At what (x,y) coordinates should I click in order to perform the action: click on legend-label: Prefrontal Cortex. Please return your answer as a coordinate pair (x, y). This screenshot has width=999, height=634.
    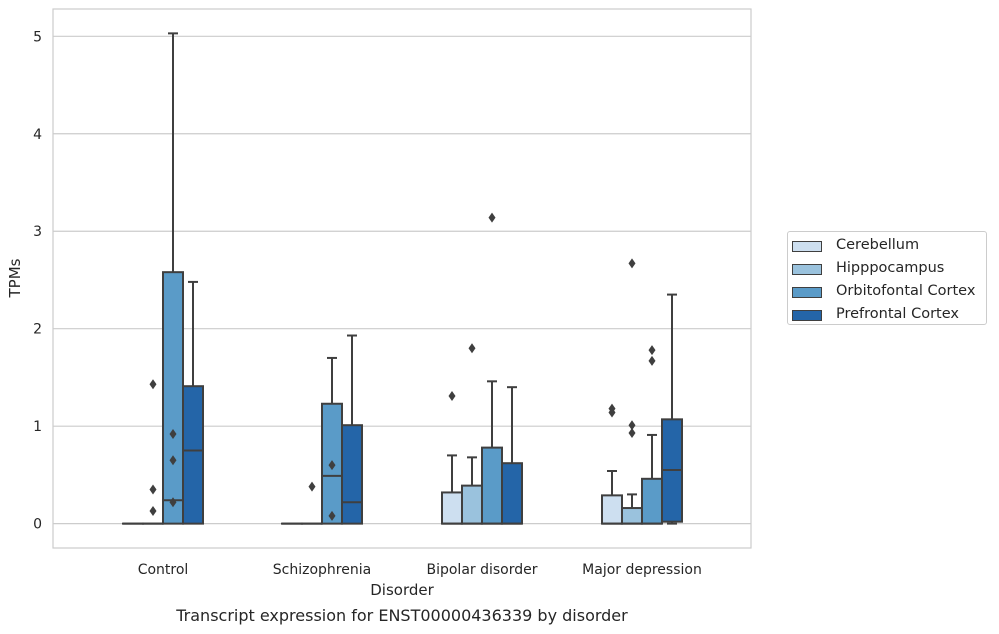
    Looking at the image, I should click on (897, 314).